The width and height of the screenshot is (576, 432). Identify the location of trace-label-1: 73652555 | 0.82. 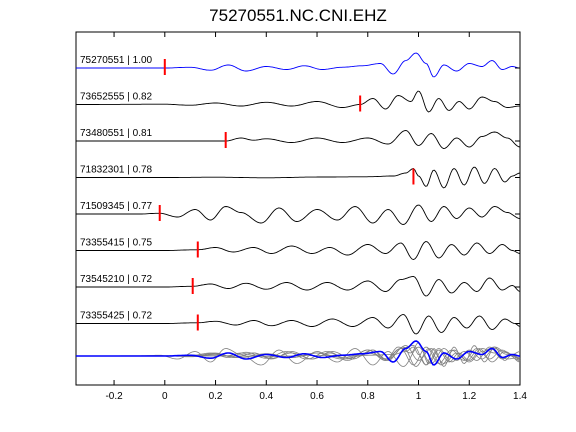
(116, 97).